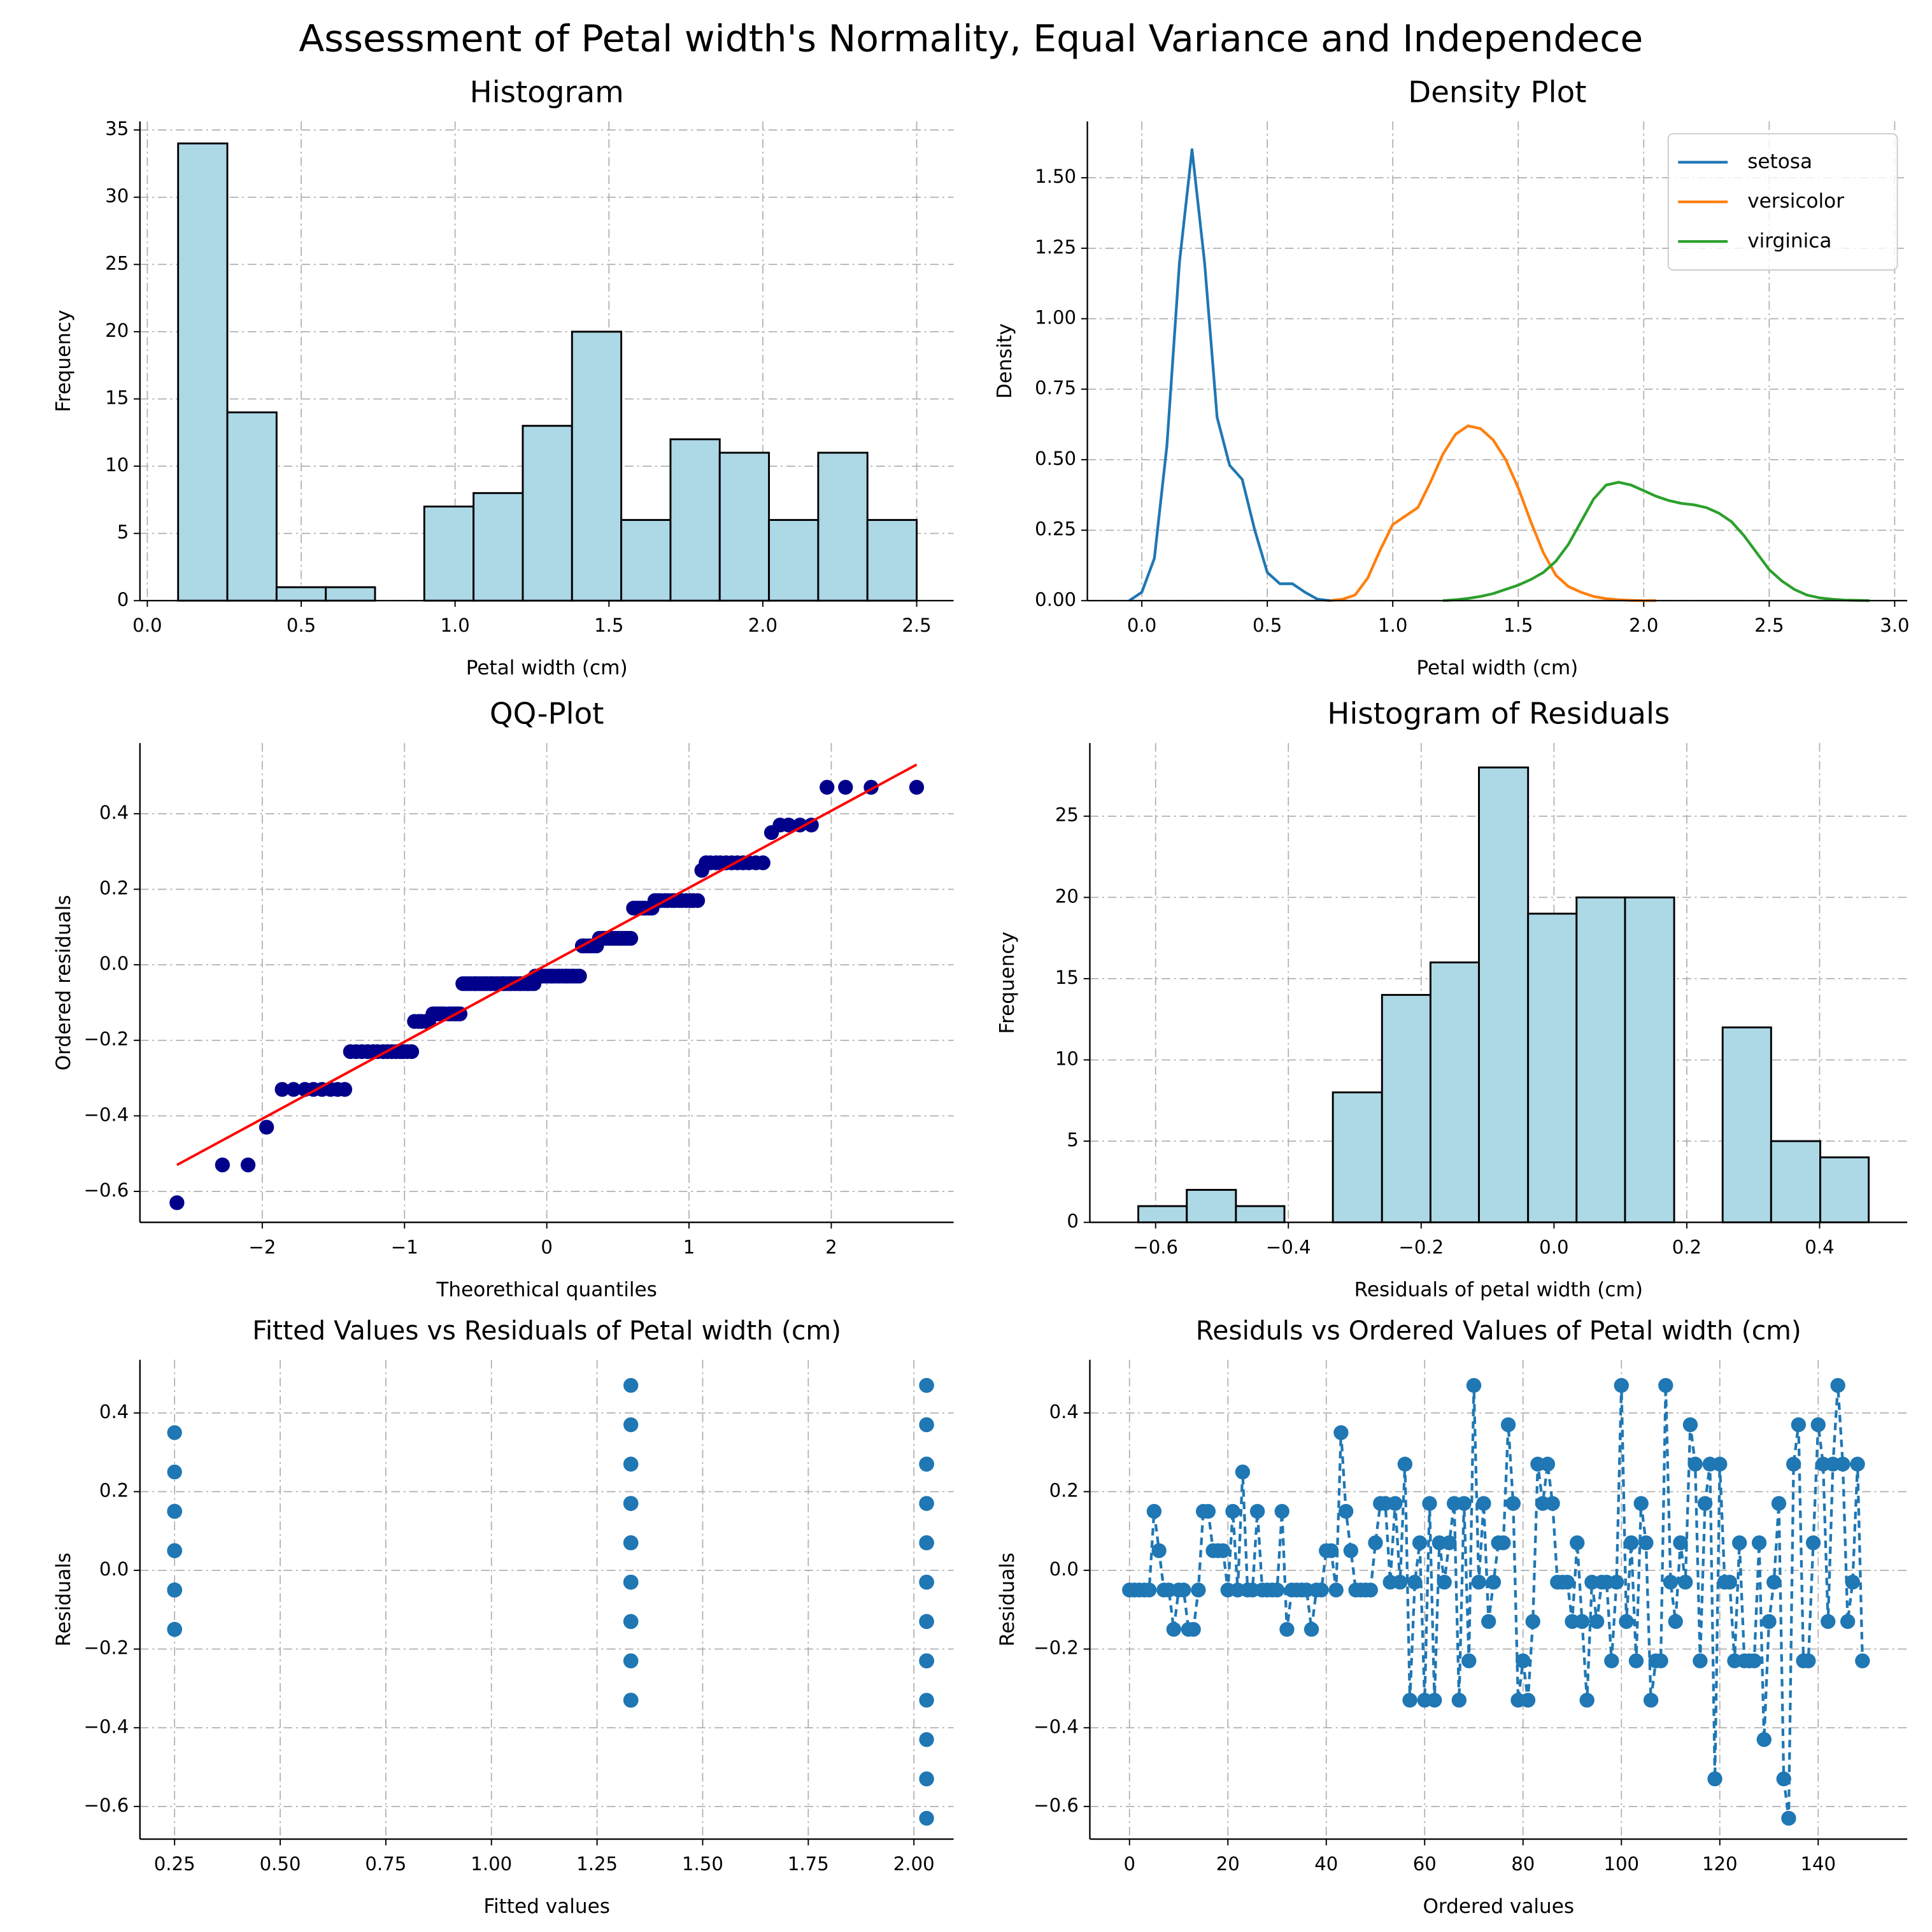  What do you see at coordinates (1686, 1247) in the screenshot?
I see `x-tick-label: 0.2` at bounding box center [1686, 1247].